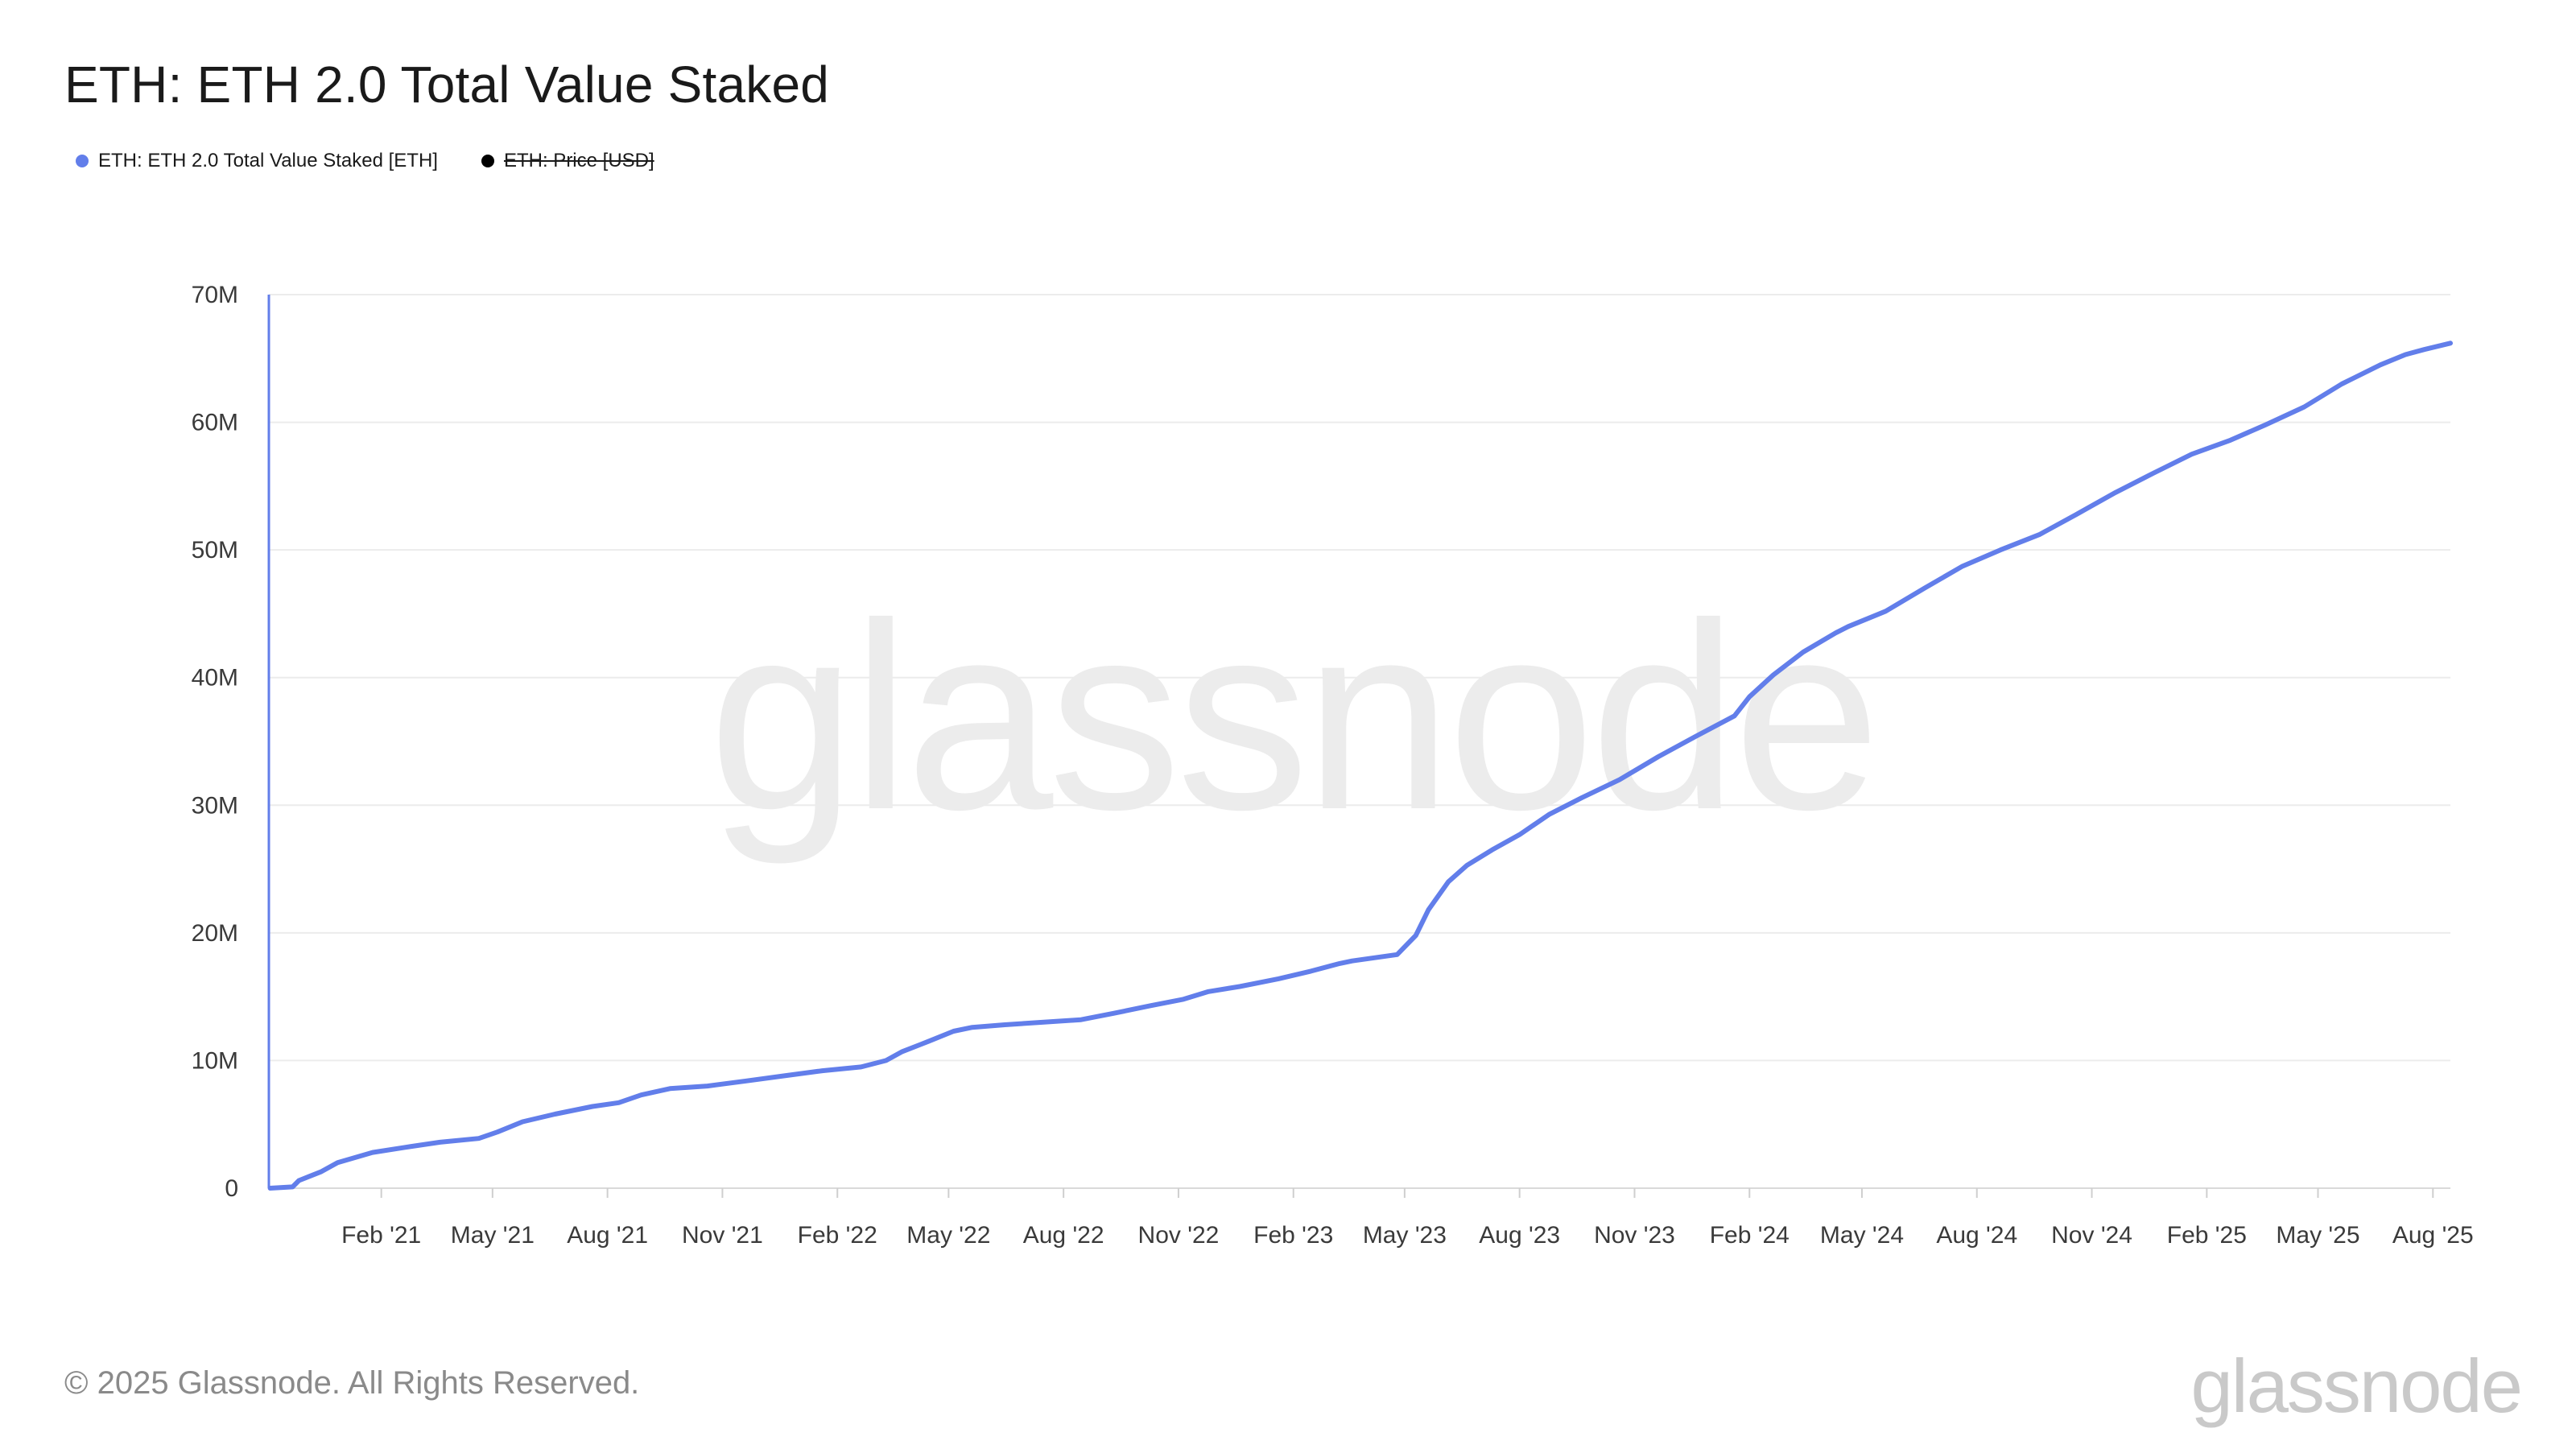 This screenshot has width=2576, height=1449. What do you see at coordinates (487, 161) in the screenshot?
I see `legend-marker-price` at bounding box center [487, 161].